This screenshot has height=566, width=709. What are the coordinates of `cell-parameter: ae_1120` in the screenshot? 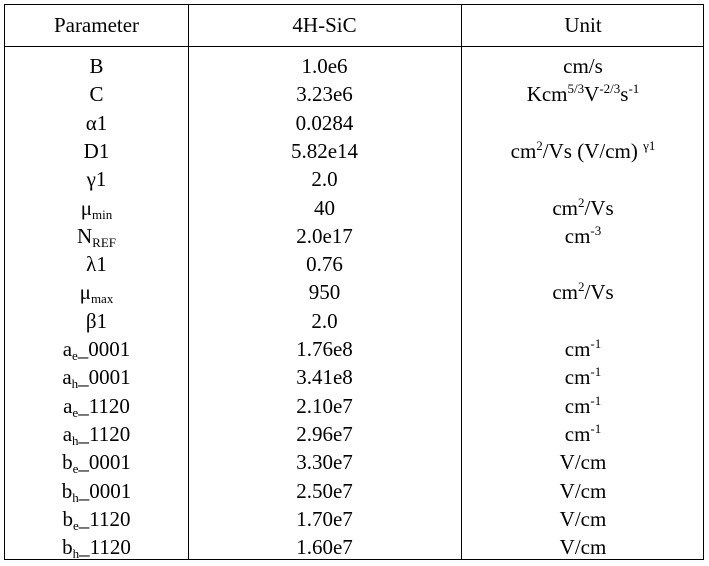 It's located at (96, 406).